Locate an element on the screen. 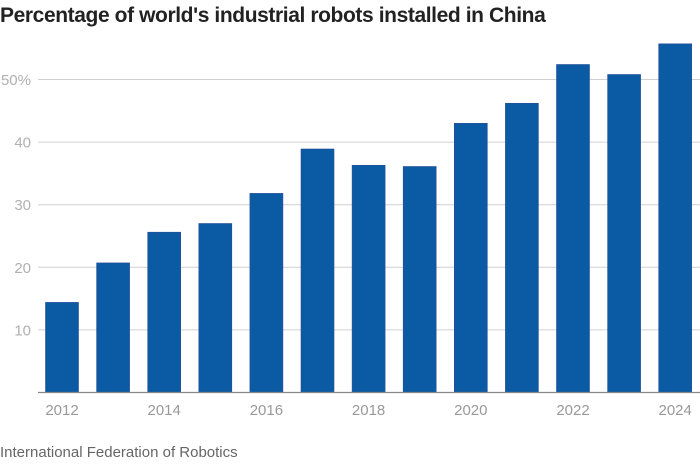  x-tick-label: 2024 is located at coordinates (675, 410).